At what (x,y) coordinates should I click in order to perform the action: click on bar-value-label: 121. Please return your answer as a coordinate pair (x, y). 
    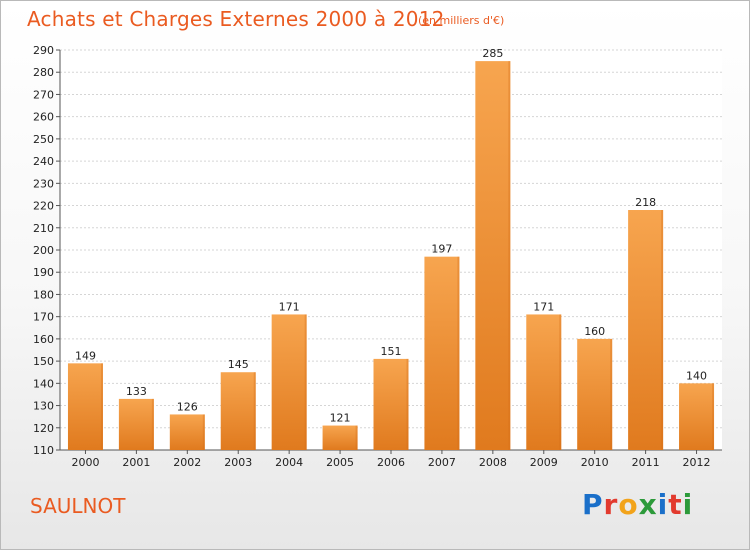
    Looking at the image, I should click on (340, 418).